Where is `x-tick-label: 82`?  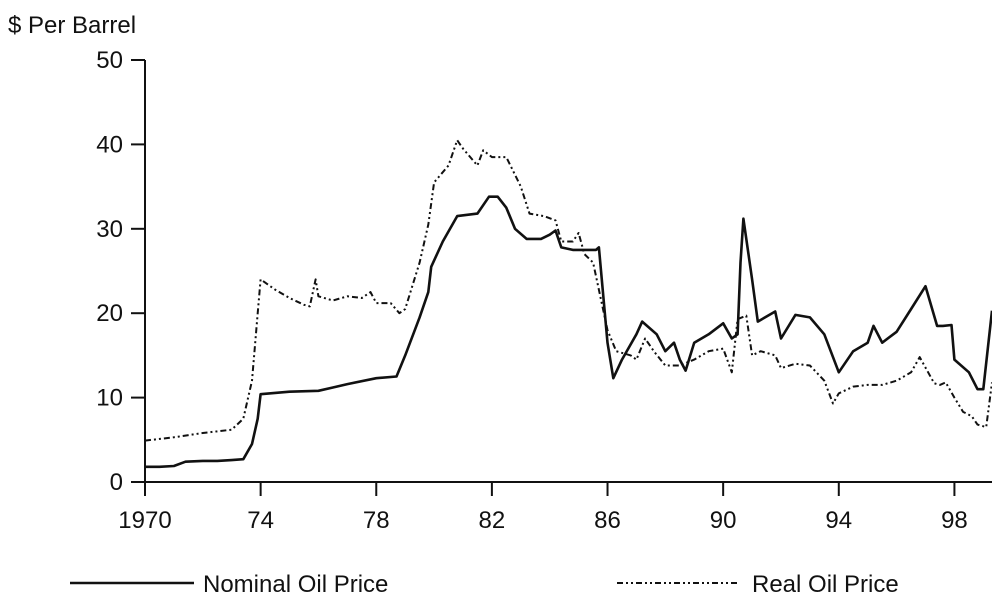 x-tick-label: 82 is located at coordinates (492, 520).